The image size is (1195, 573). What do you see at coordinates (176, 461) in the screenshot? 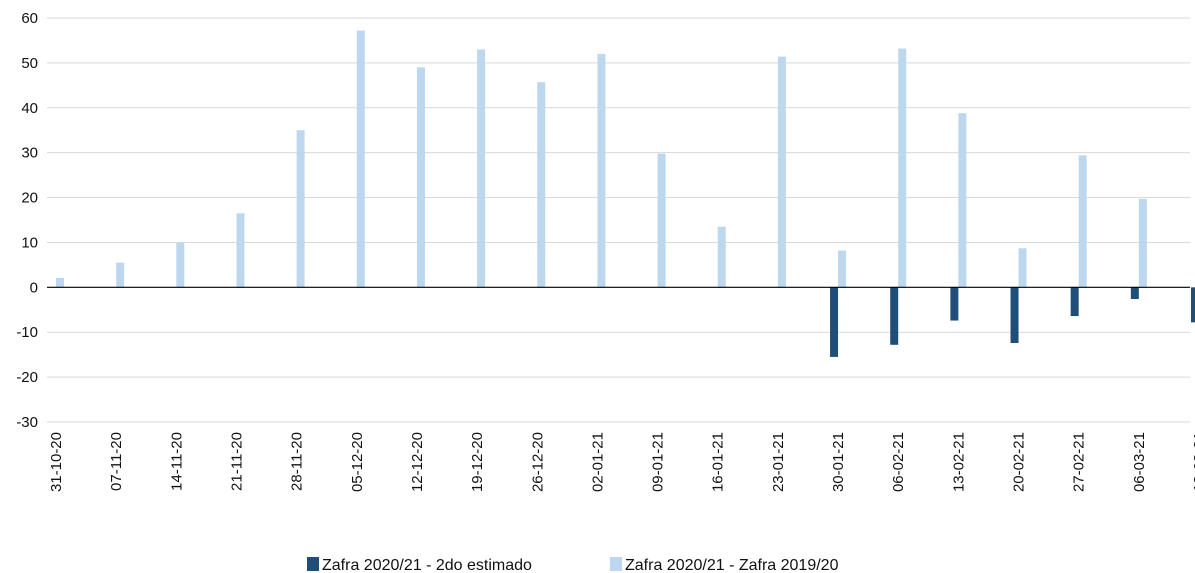
I see `x-tick-label: 14-11-20` at bounding box center [176, 461].